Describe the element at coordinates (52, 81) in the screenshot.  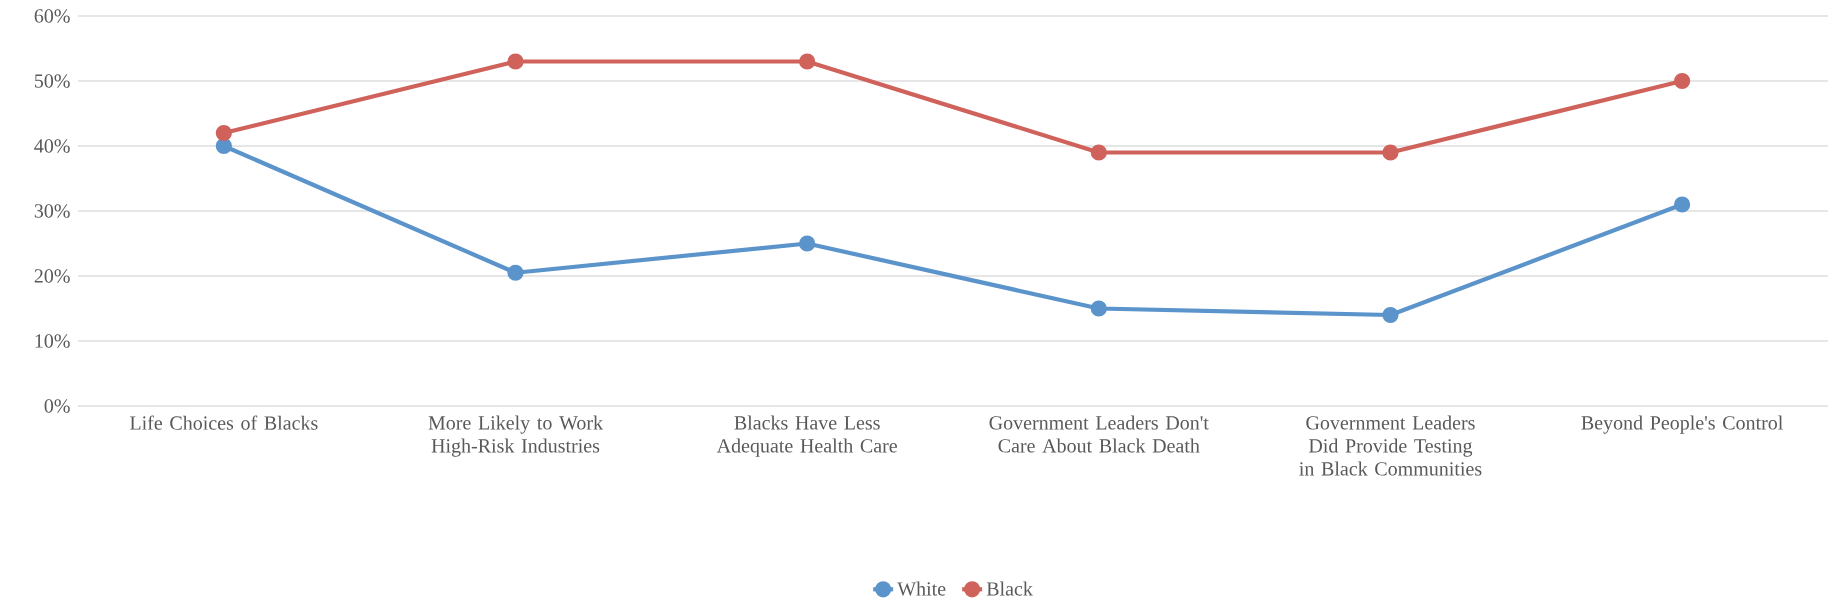
I see `y-tick-label: 50%` at that location.